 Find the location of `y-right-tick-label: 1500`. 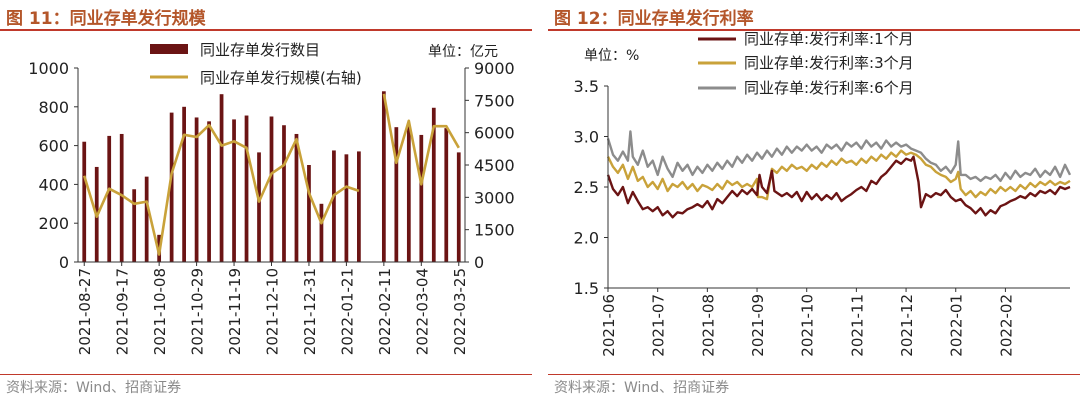

y-right-tick-label: 1500 is located at coordinates (494, 230).